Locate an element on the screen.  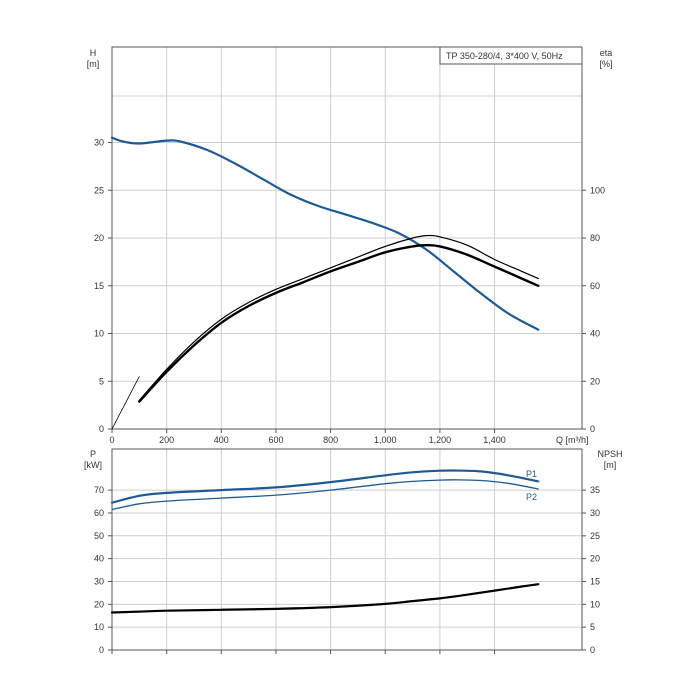
p1-curve is located at coordinates (325, 486).